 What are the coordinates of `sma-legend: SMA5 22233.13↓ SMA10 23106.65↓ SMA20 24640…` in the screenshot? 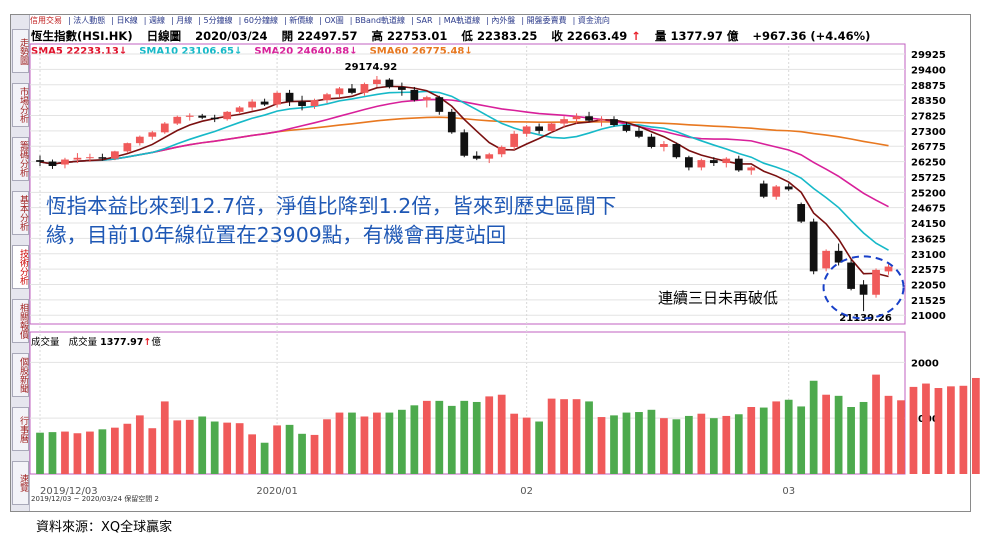 It's located at (258, 52).